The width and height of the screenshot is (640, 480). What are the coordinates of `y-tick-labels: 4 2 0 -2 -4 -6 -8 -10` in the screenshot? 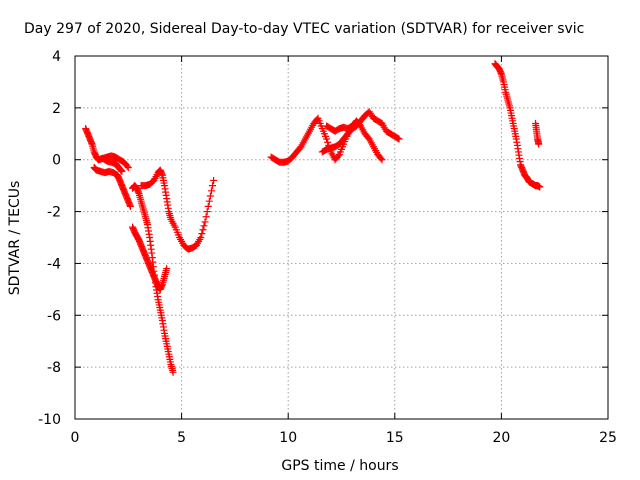 It's located at (49, 238).